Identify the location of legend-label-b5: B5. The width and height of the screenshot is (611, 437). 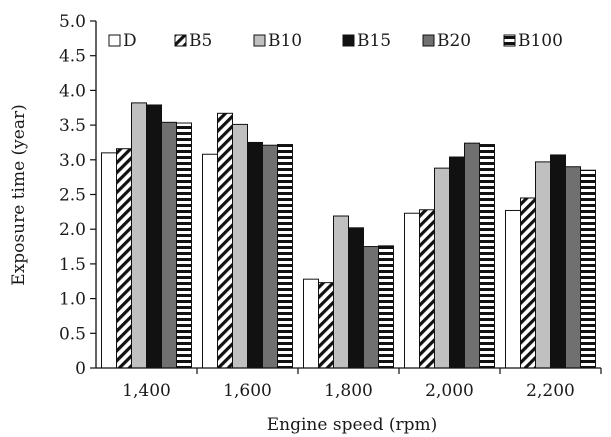
(200, 41).